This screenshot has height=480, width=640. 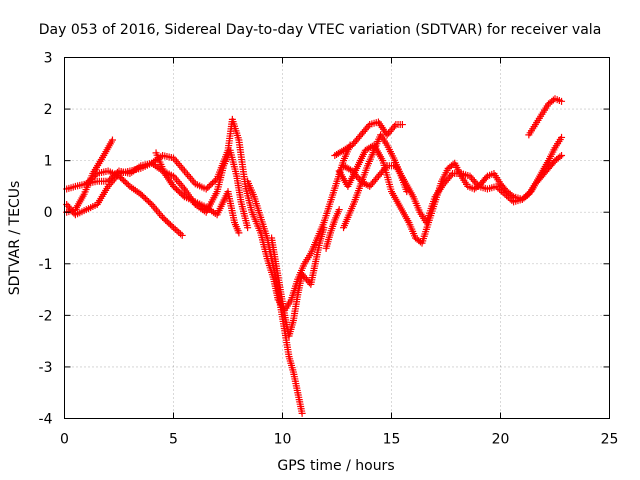 What do you see at coordinates (15, 238) in the screenshot?
I see `y-axis-label: SDTVAR / TECUs` at bounding box center [15, 238].